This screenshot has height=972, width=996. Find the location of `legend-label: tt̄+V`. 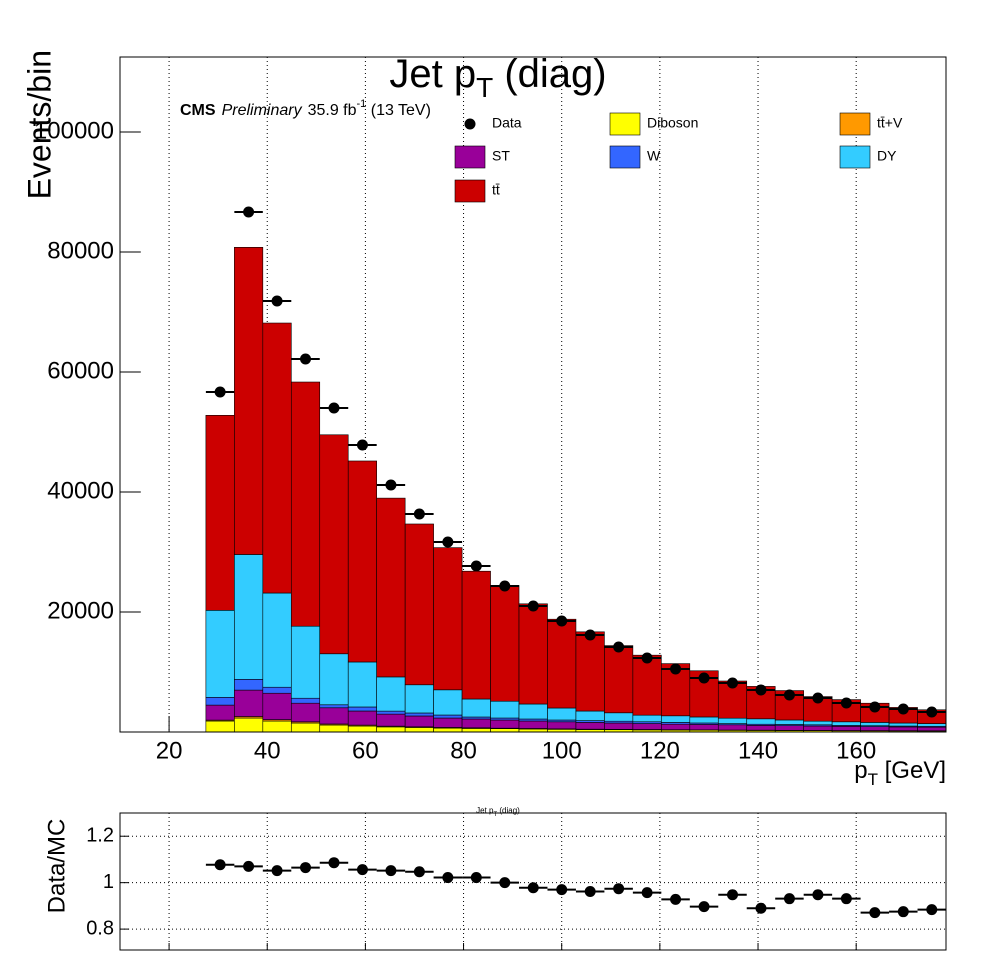

legend-label: tt̄+V is located at coordinates (890, 123).